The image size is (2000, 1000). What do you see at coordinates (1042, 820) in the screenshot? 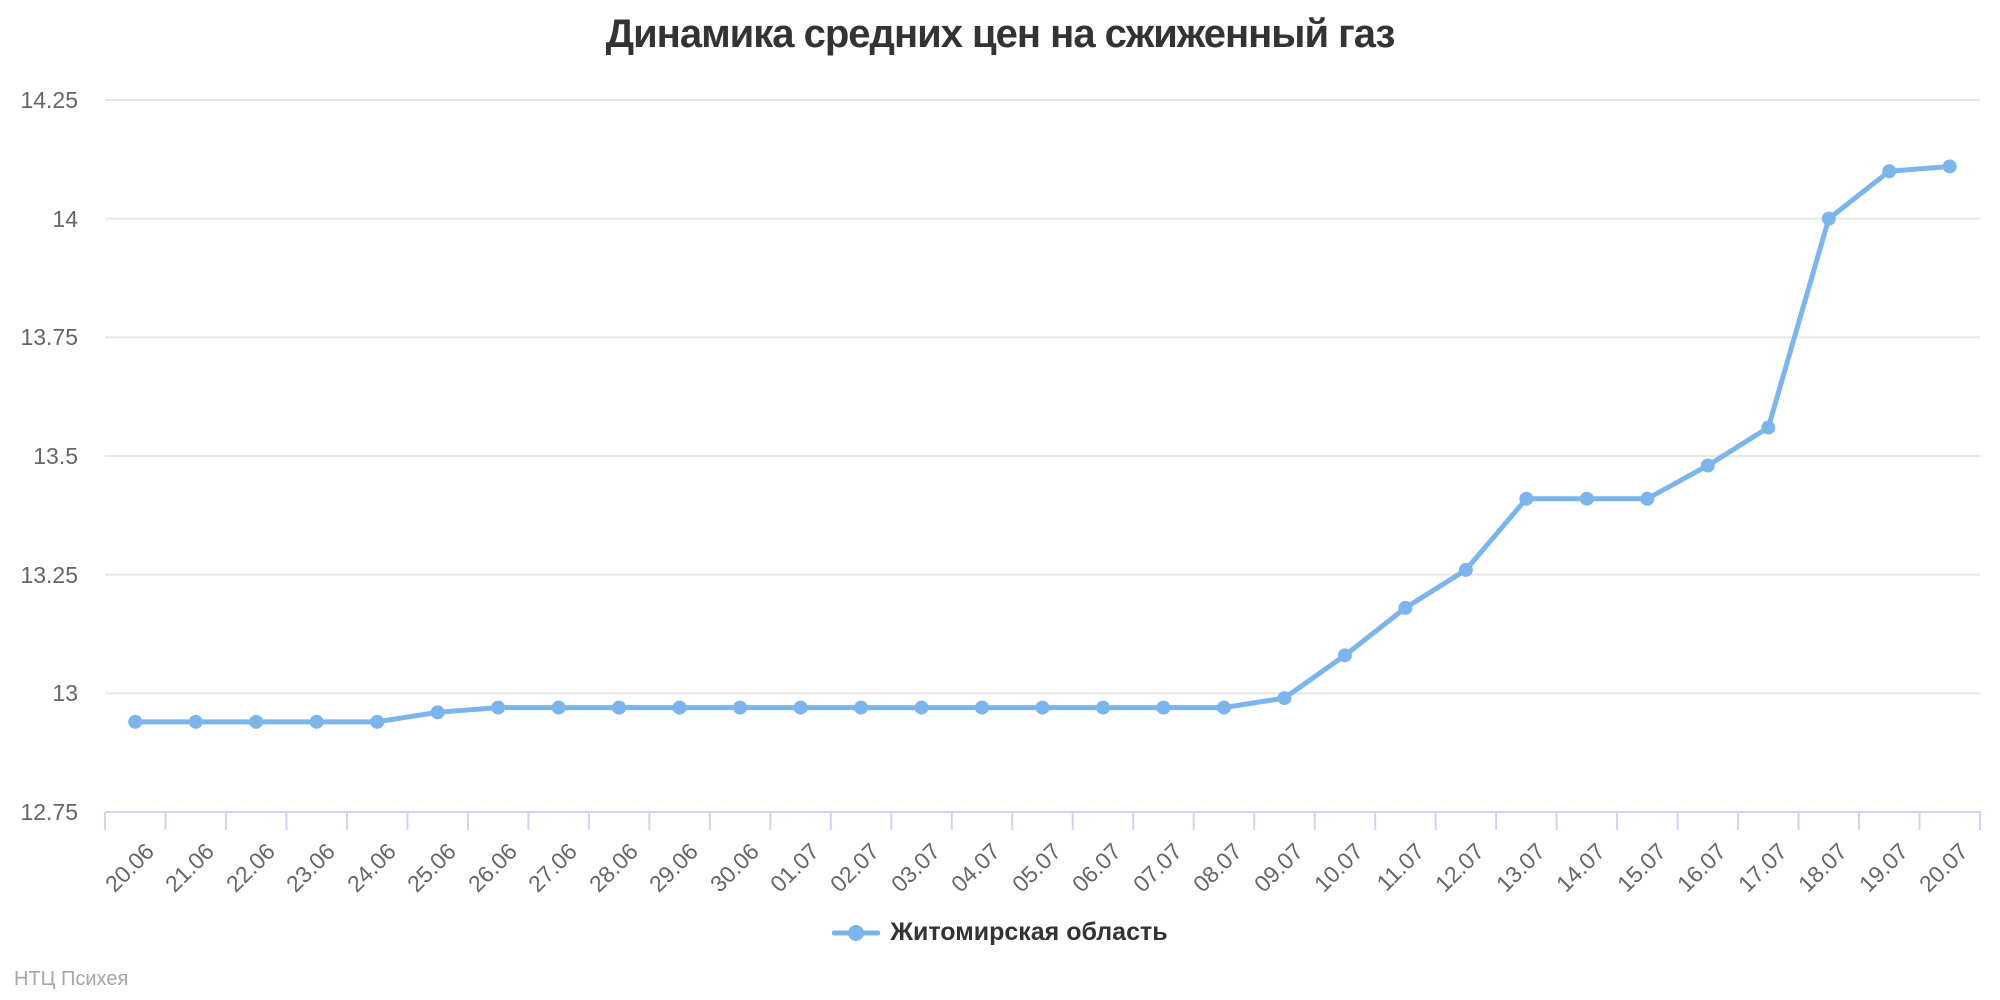
I see `x-axis` at bounding box center [1042, 820].